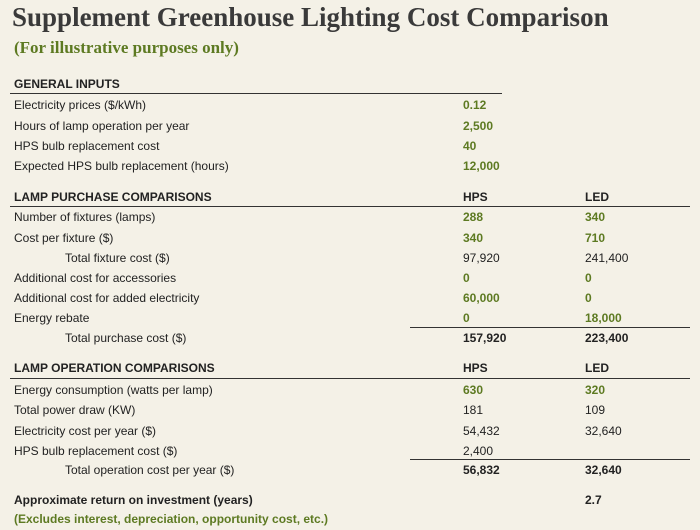 The height and width of the screenshot is (530, 700). Describe the element at coordinates (478, 451) in the screenshot. I see `value: 2,400` at that location.